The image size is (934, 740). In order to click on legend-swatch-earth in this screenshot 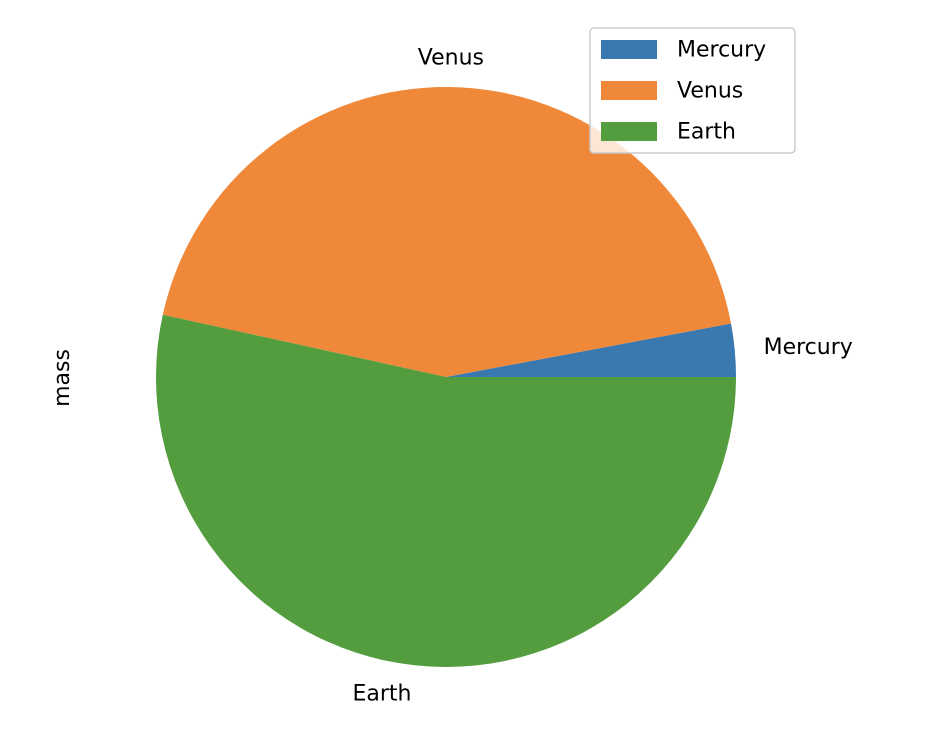, I will do `click(629, 131)`.